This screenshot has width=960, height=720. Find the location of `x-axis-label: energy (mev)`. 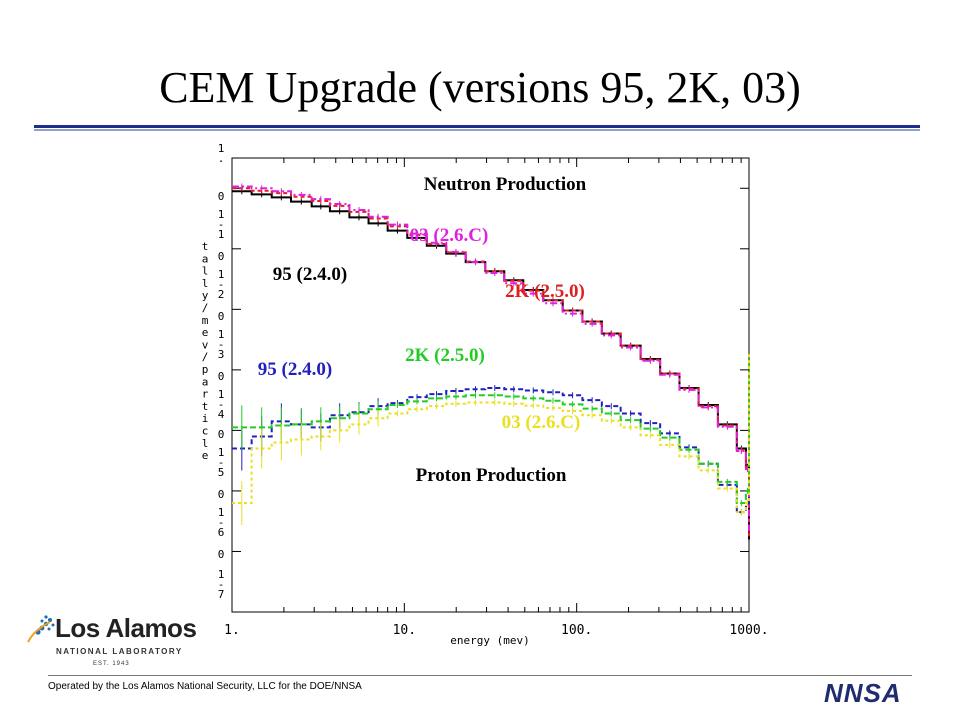

x-axis-label: energy (mev) is located at coordinates (489, 640).